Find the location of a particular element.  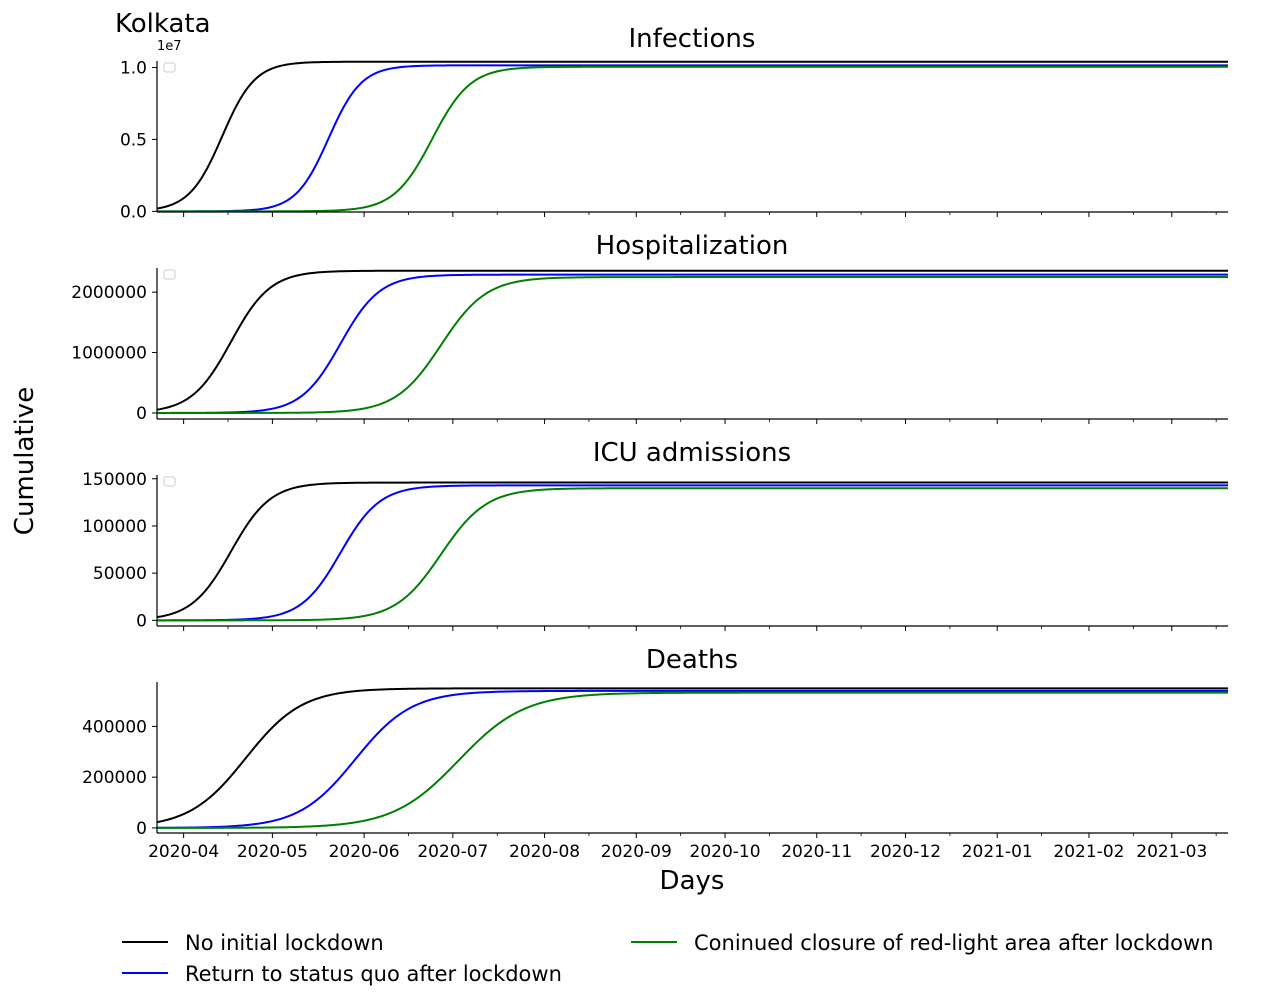

x-tick-label: 2021-03 is located at coordinates (1171, 852).